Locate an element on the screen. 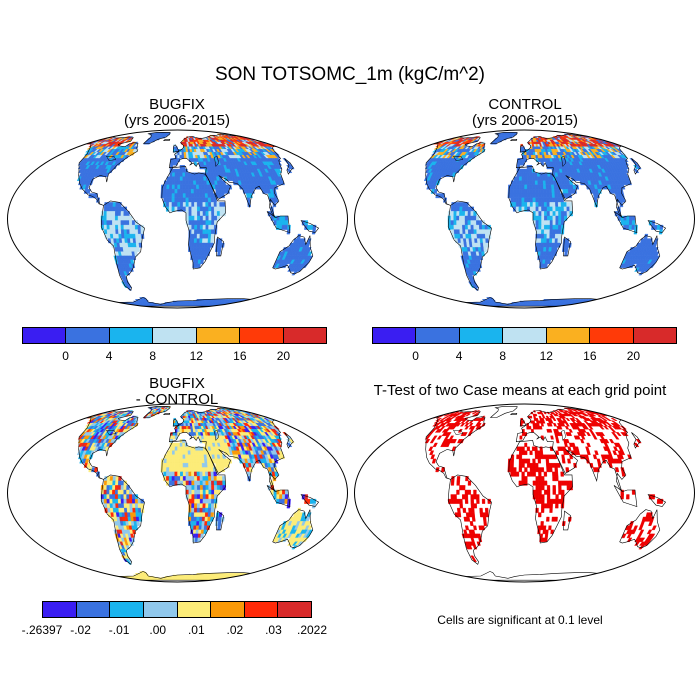  bugfix-subtitle: (yrs 2006-2015) is located at coordinates (177, 120).